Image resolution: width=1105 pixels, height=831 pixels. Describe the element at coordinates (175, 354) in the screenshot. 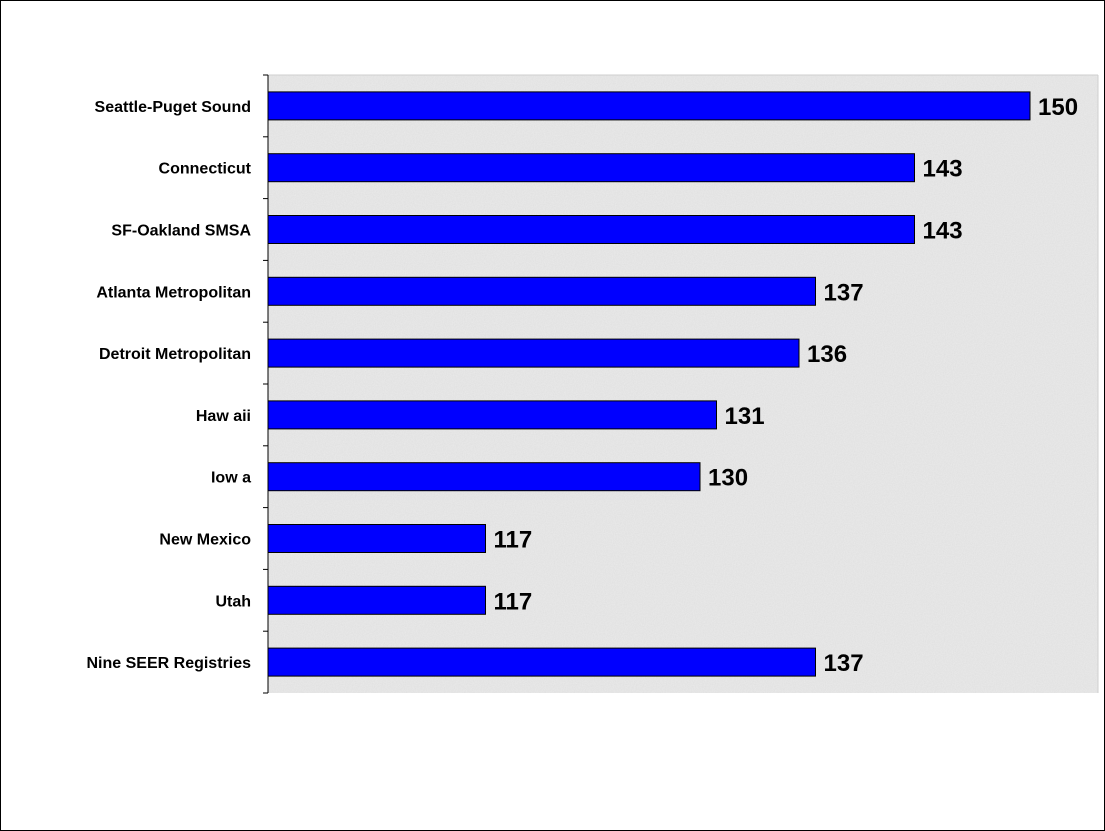

I see `category-label: Detroit Metropolitan` at that location.